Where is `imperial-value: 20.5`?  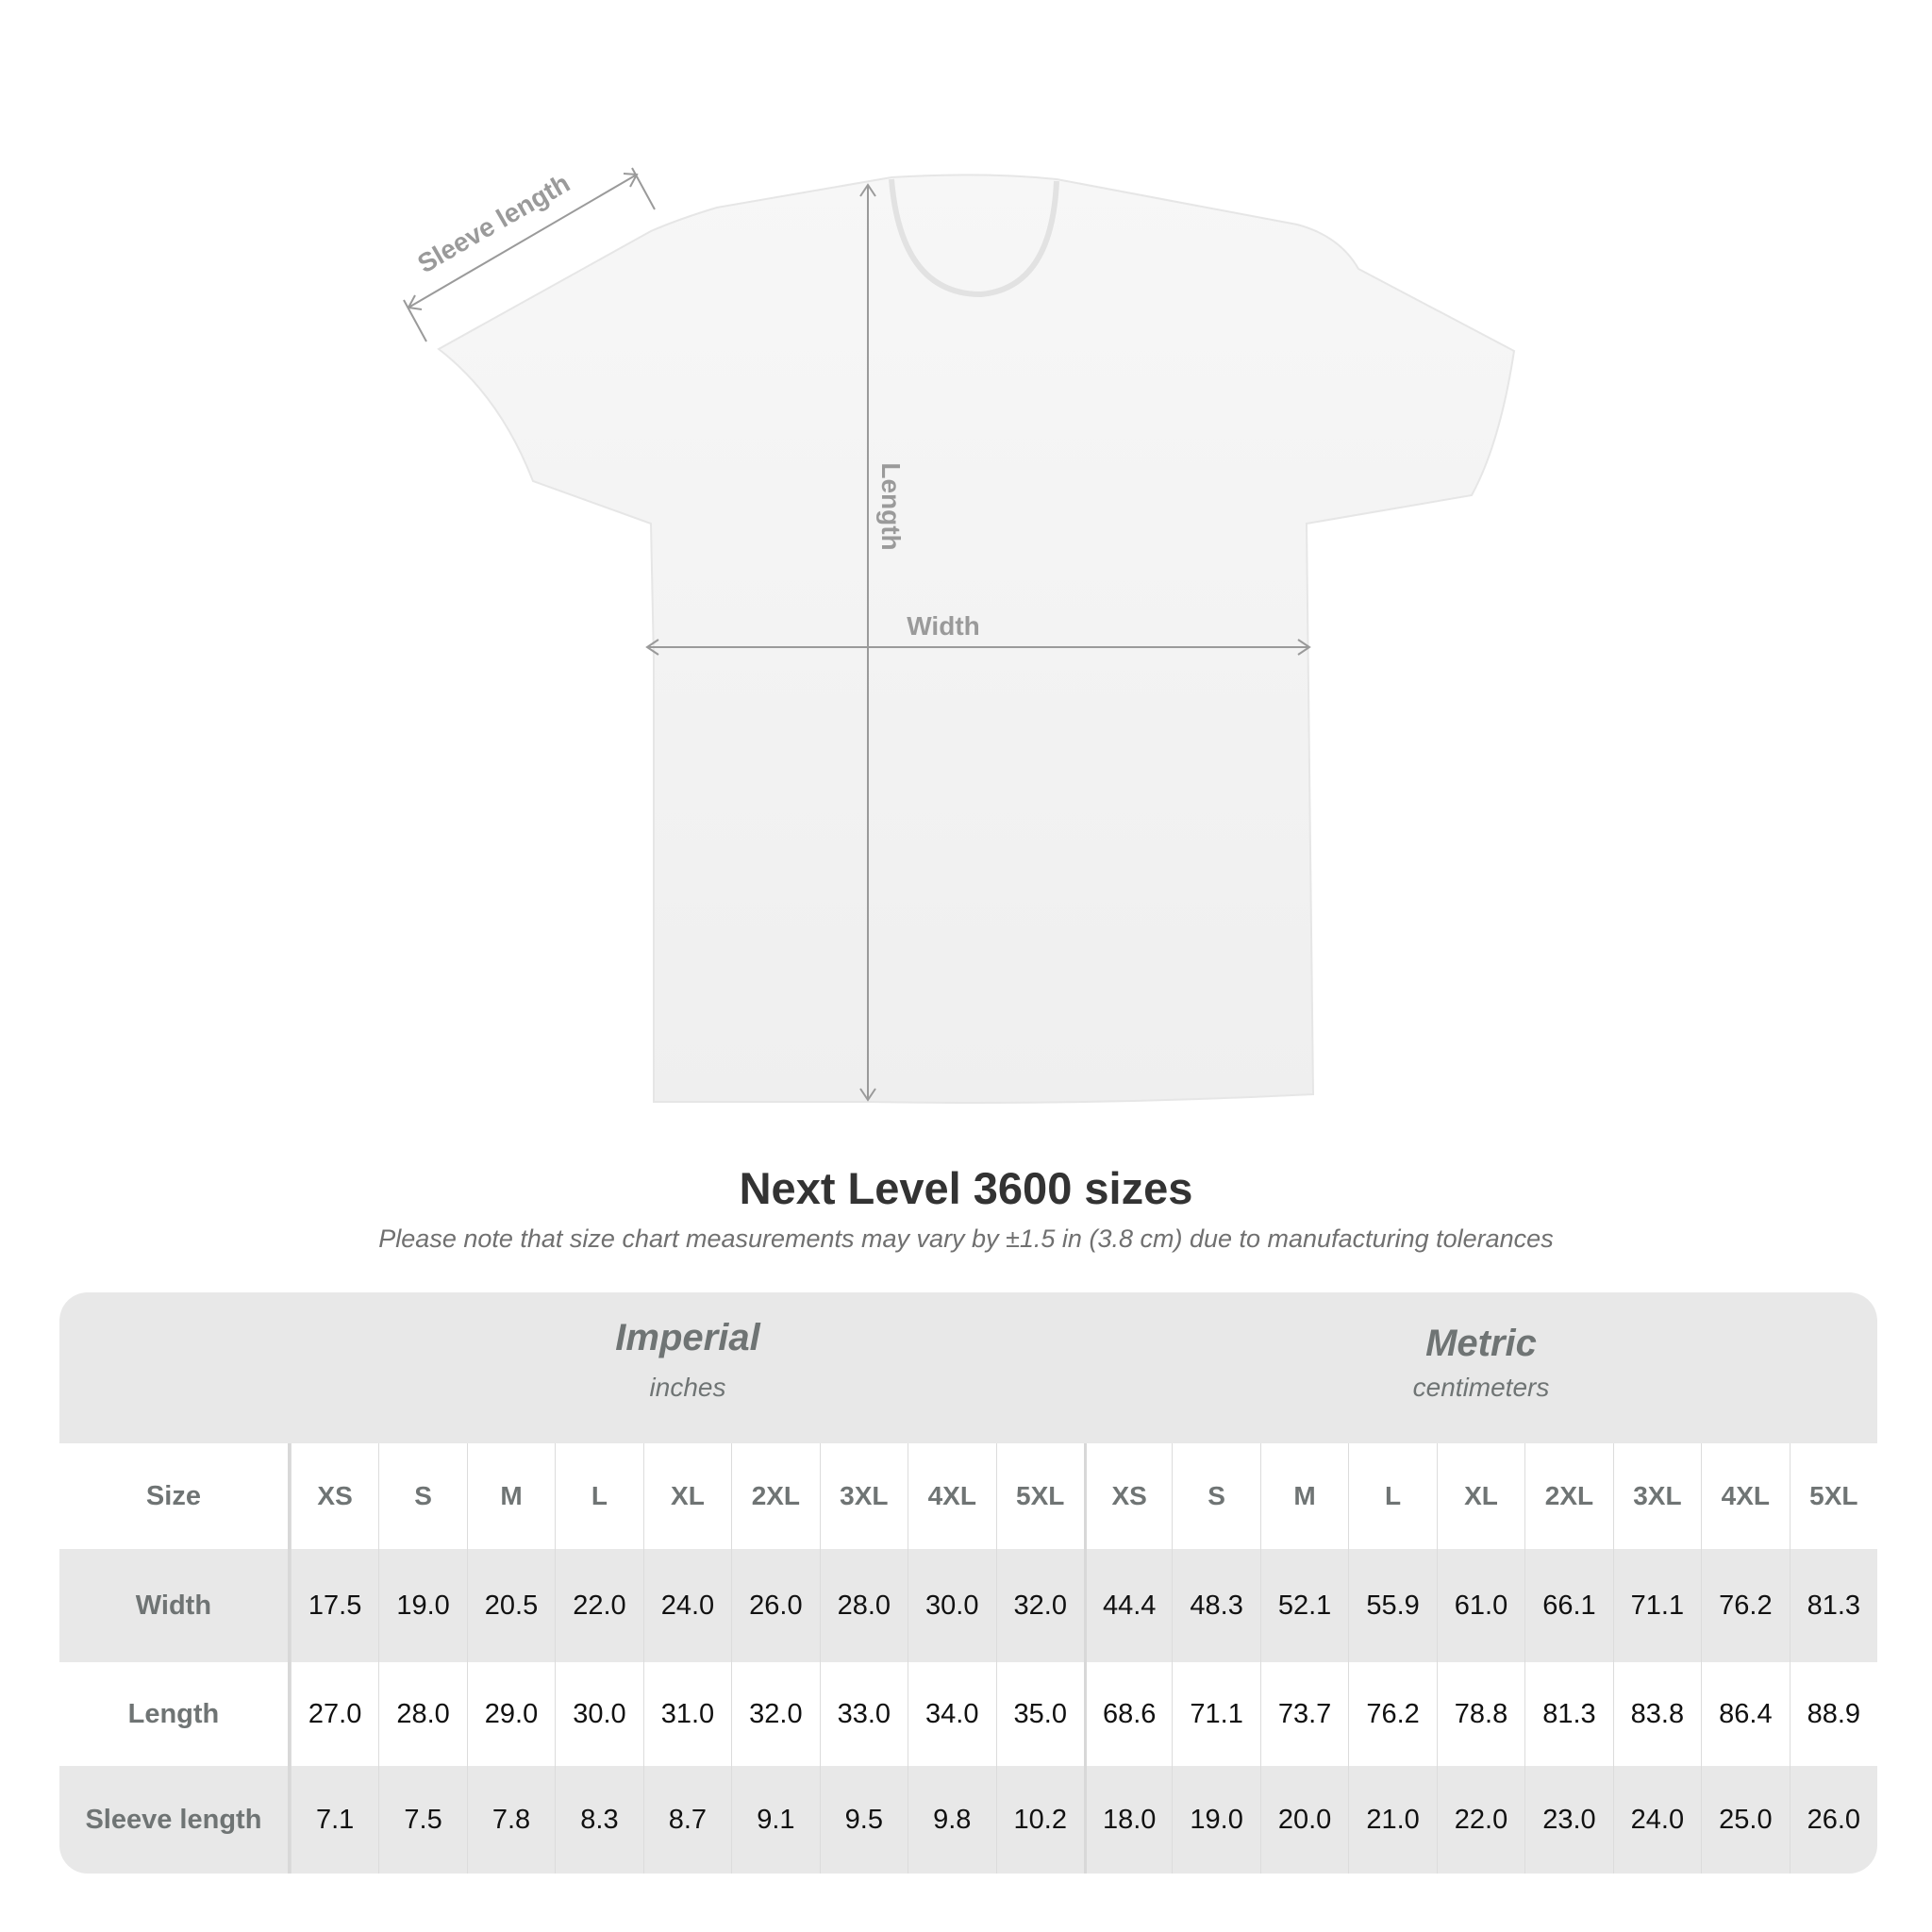
imperial-value: 20.5 is located at coordinates (511, 1606).